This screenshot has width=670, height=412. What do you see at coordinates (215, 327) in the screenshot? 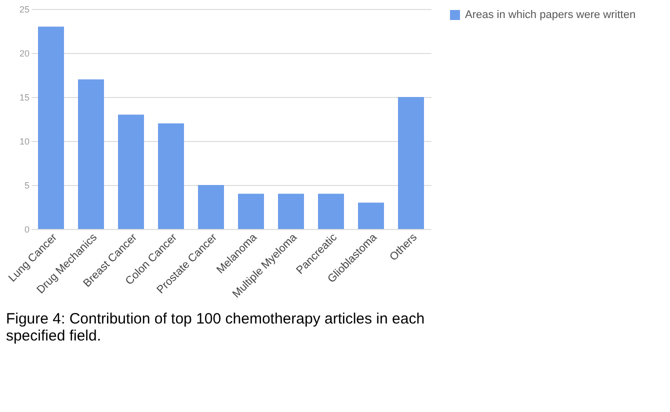
I see `caption: Figure 4: Contribution of top 100 chemotherapy articles in each specified field.` at bounding box center [215, 327].